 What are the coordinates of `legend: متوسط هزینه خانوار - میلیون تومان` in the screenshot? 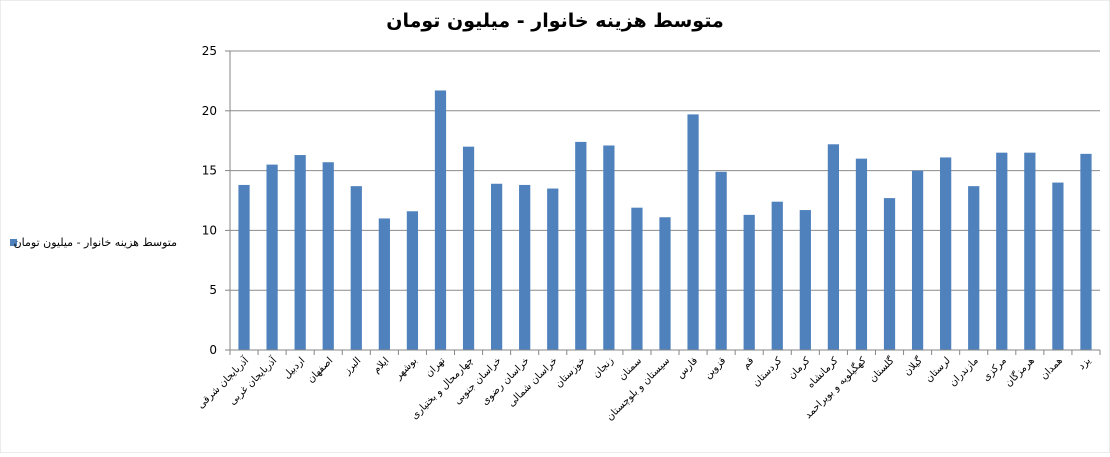 It's located at (93, 242).